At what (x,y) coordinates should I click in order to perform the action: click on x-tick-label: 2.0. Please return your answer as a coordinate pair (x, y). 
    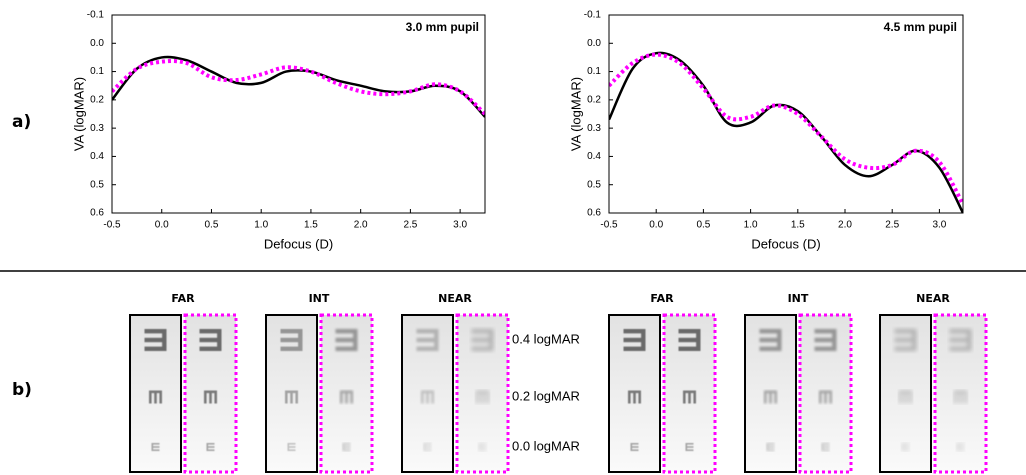
    Looking at the image, I should click on (845, 225).